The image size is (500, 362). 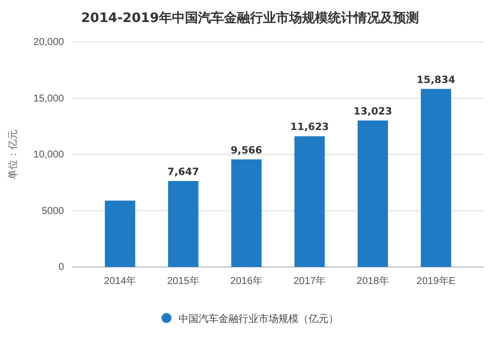 I want to click on x-tick-label: 2015年, so click(x=183, y=281).